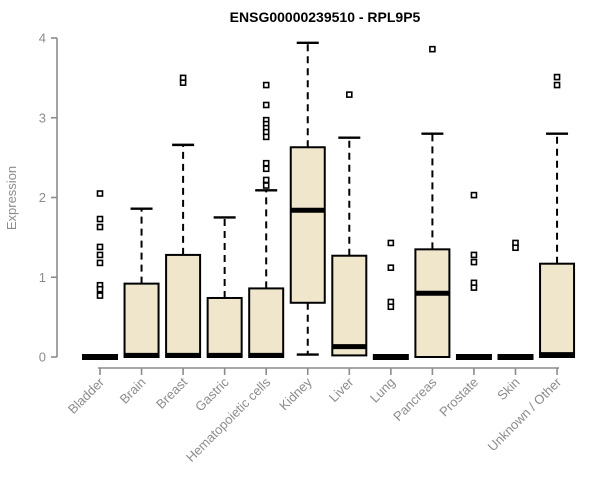 This screenshot has width=600, height=500. I want to click on x-tick-label: Gastric, so click(212, 394).